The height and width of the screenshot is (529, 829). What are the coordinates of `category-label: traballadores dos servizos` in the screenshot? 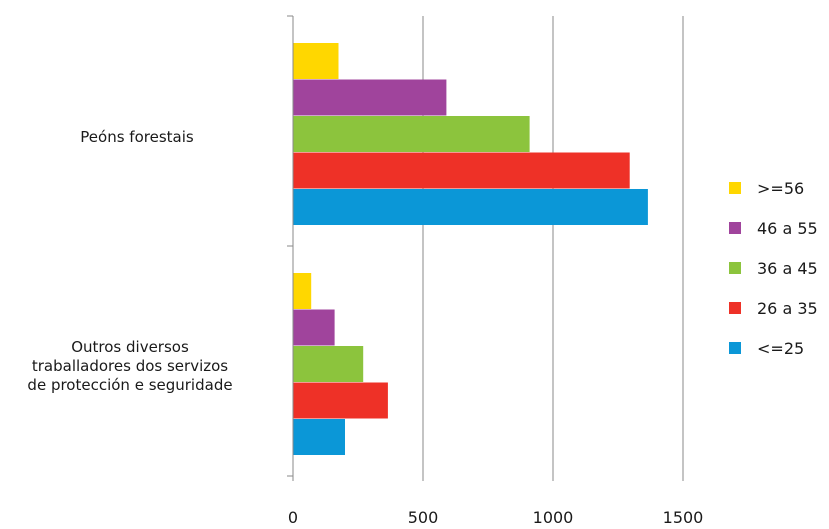 It's located at (130, 366).